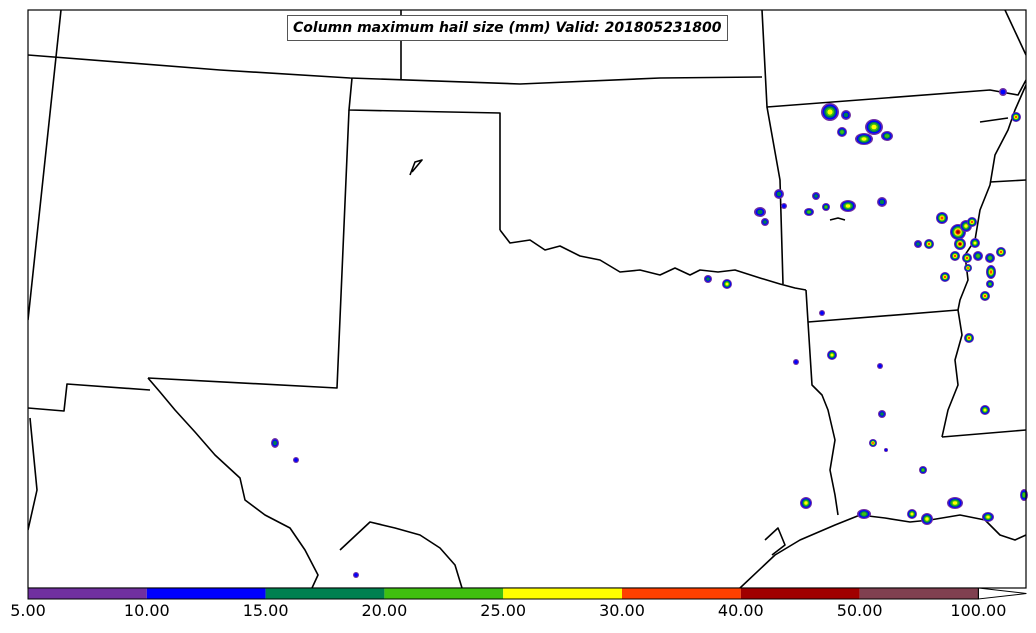 The height and width of the screenshot is (633, 1036). What do you see at coordinates (146, 610) in the screenshot?
I see `colorbar-tick-label: 10.00` at bounding box center [146, 610].